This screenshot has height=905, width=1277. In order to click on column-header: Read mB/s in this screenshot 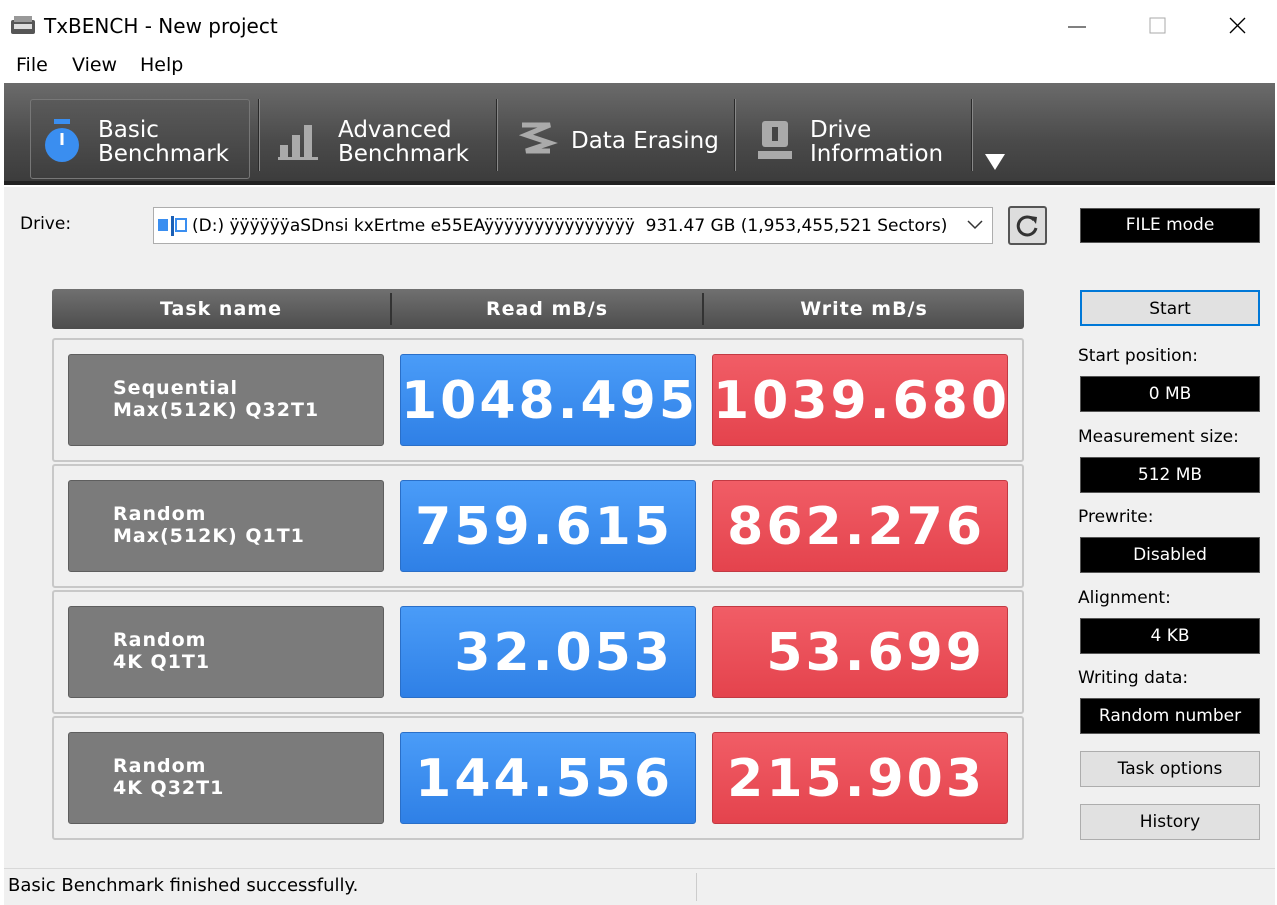, I will do `click(547, 309)`.